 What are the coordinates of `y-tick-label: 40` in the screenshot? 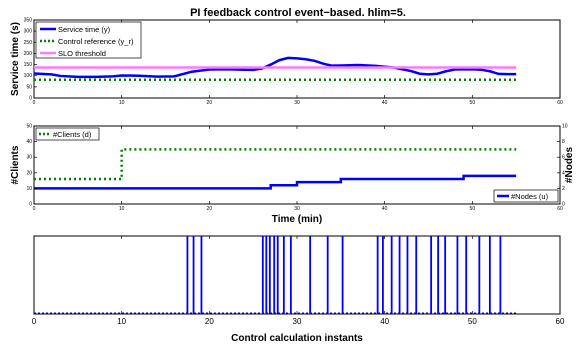 It's located at (29, 142).